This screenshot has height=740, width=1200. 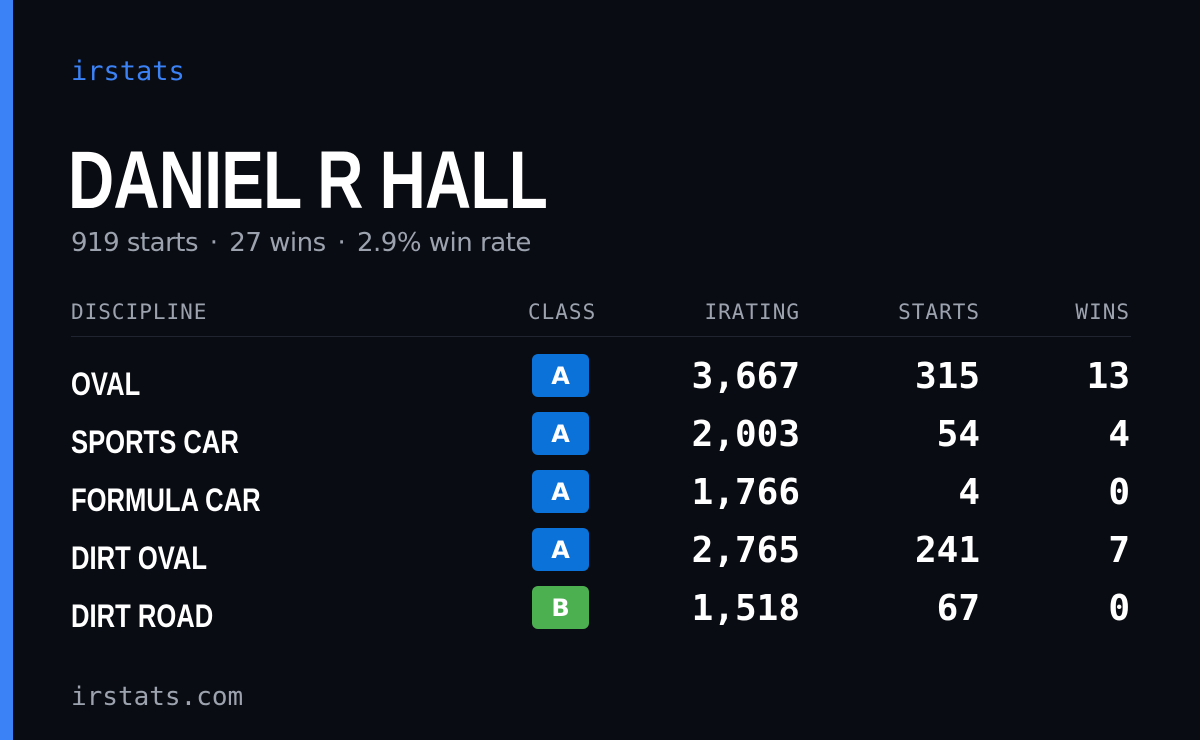 What do you see at coordinates (1119, 550) in the screenshot?
I see `wins-value: 7` at bounding box center [1119, 550].